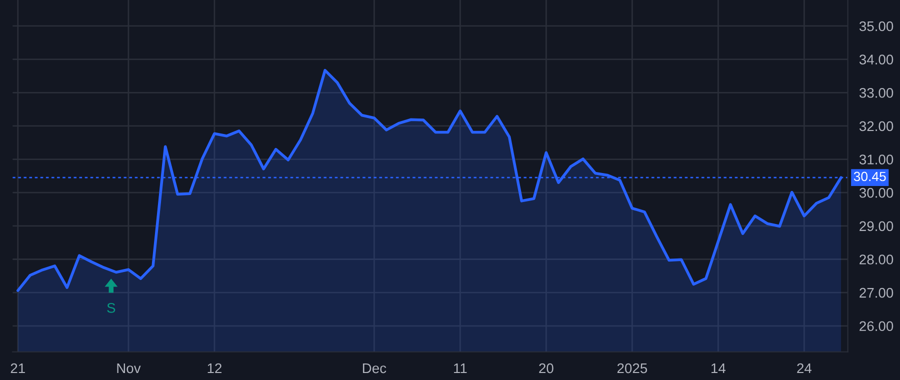 This screenshot has height=380, width=900. I want to click on x-tick-label: 20, so click(546, 368).